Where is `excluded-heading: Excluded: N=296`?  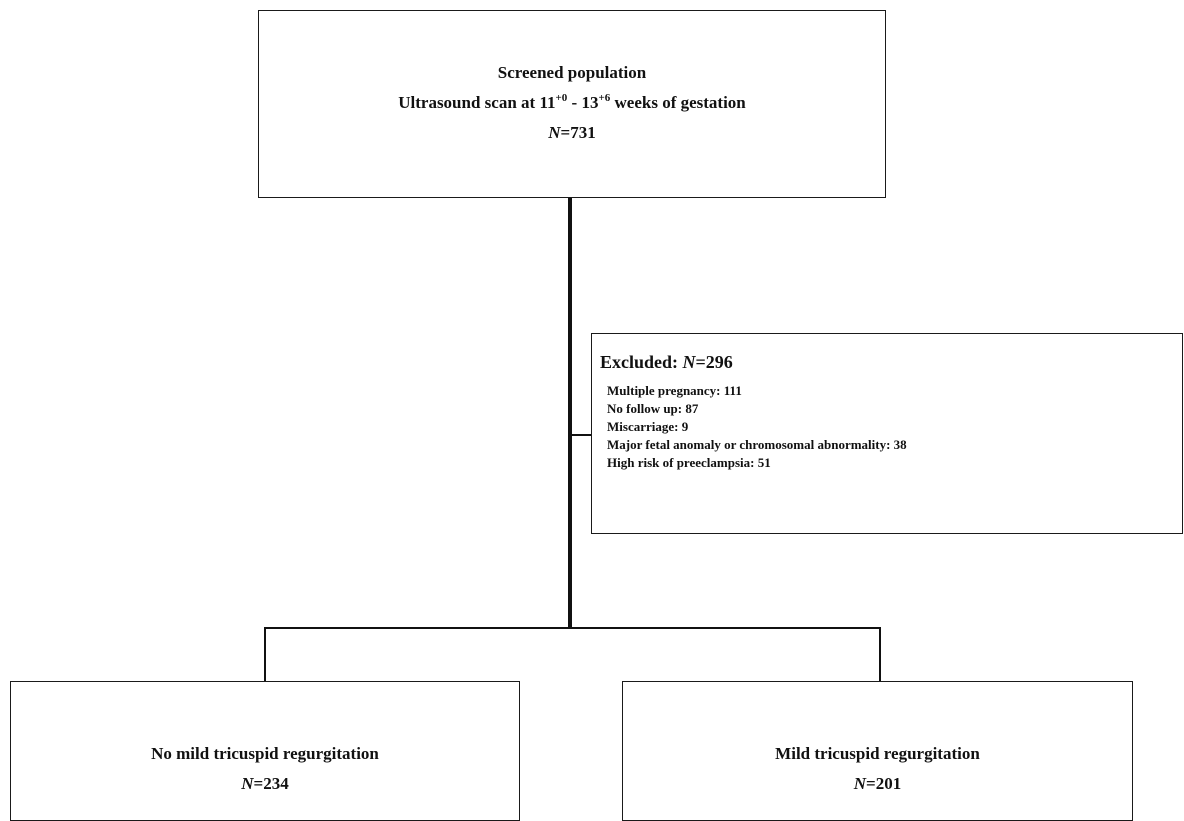 excluded-heading: Excluded: N=296 is located at coordinates (666, 362).